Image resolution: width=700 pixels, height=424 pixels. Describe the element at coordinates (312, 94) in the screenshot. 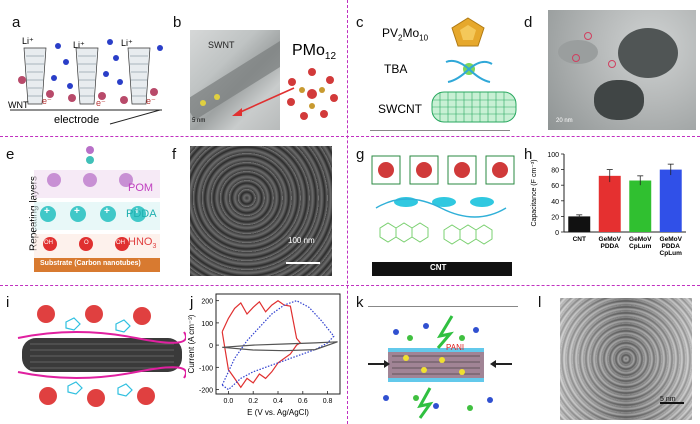

I see `pmo12-cluster-icon` at that location.